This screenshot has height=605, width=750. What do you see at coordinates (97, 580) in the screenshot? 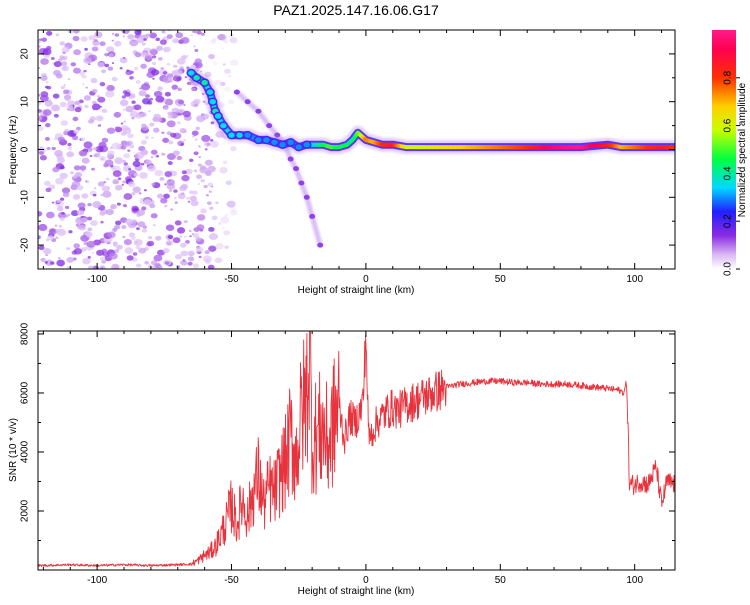
I see `snr-x-tick-label: -100` at bounding box center [97, 580].